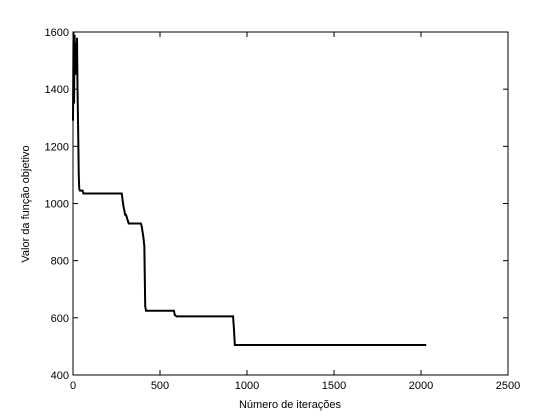 This screenshot has width=560, height=420. Describe the element at coordinates (57, 33) in the screenshot. I see `y-tick-label: 1600` at that location.